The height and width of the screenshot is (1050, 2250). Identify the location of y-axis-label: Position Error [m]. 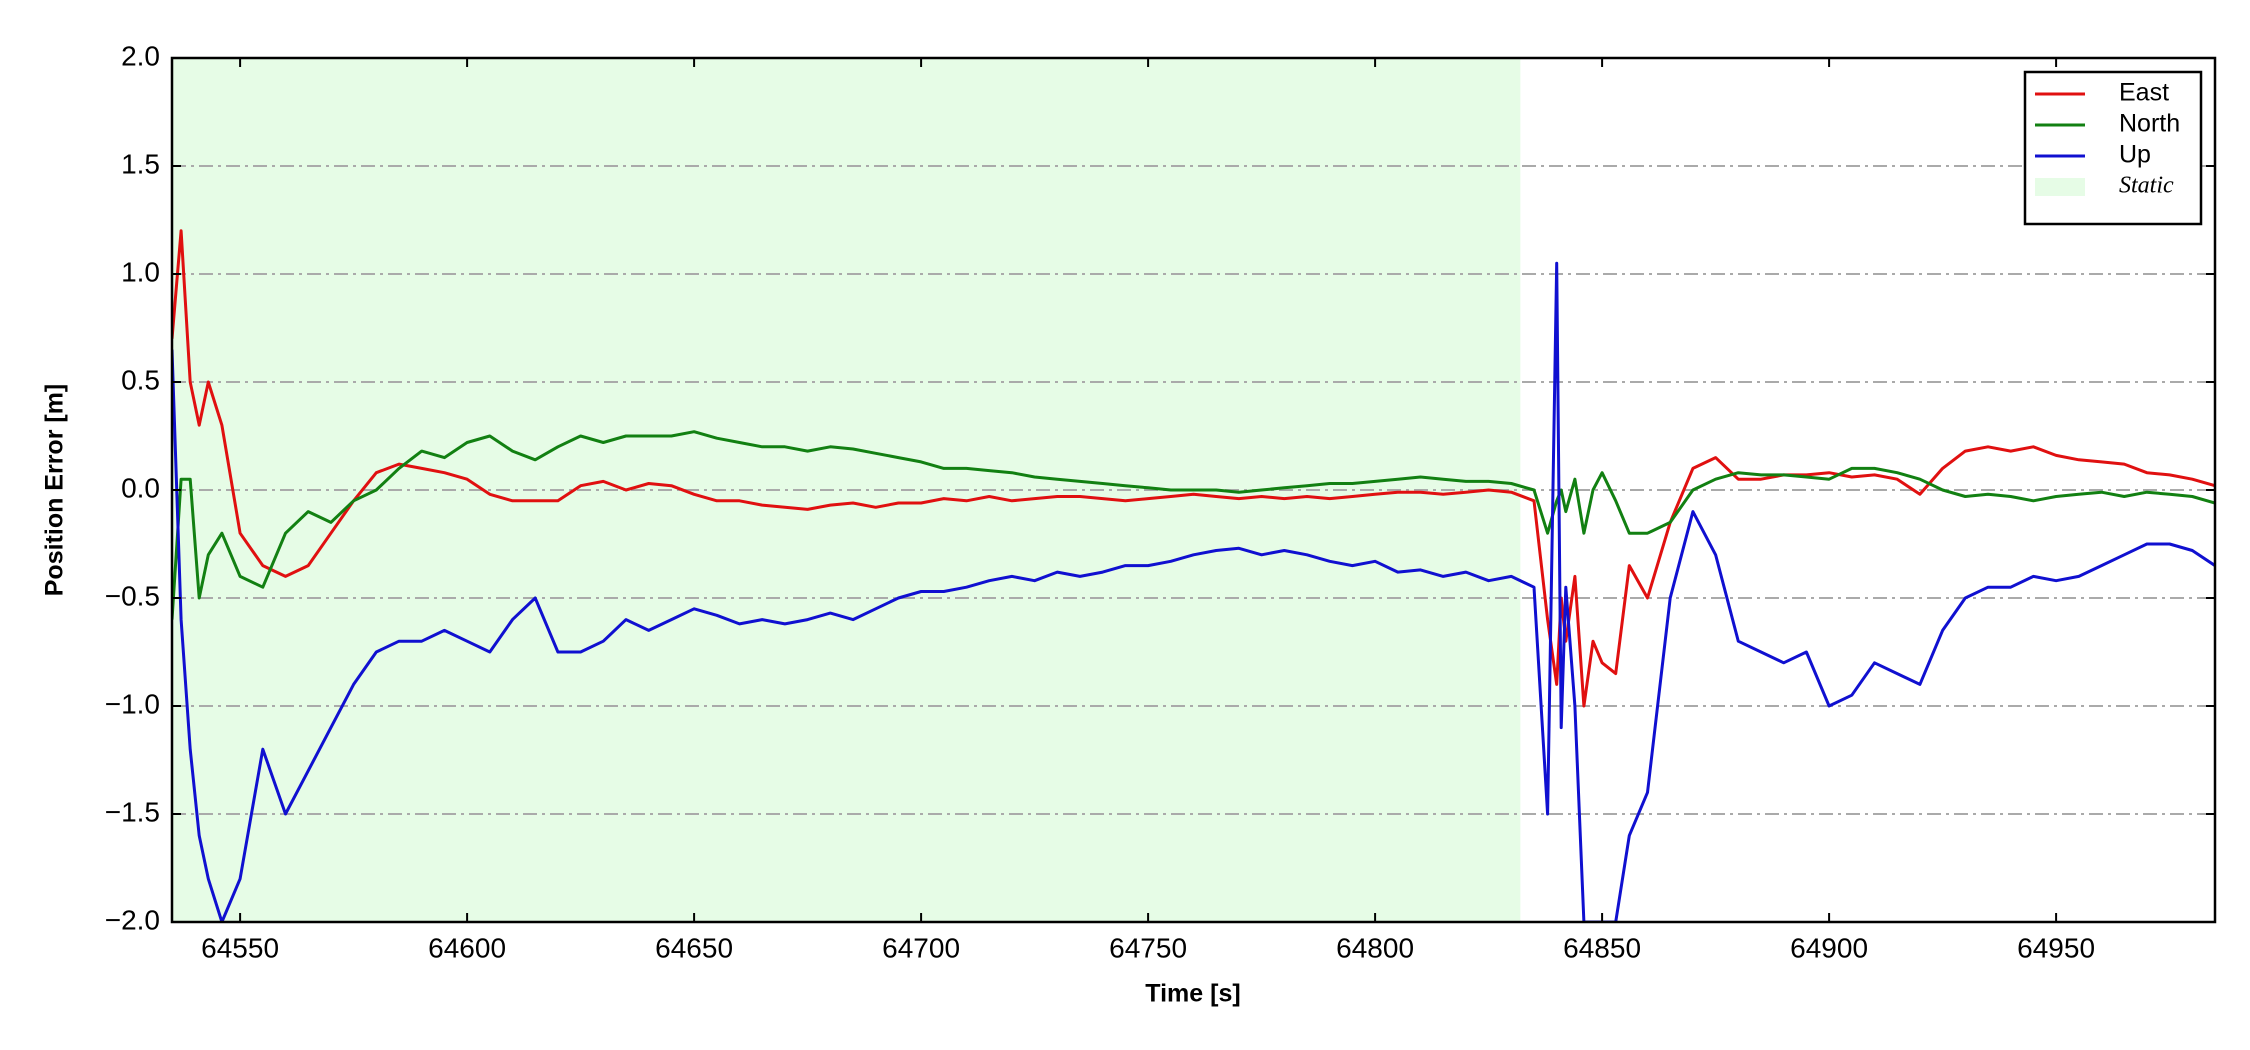
(55, 490).